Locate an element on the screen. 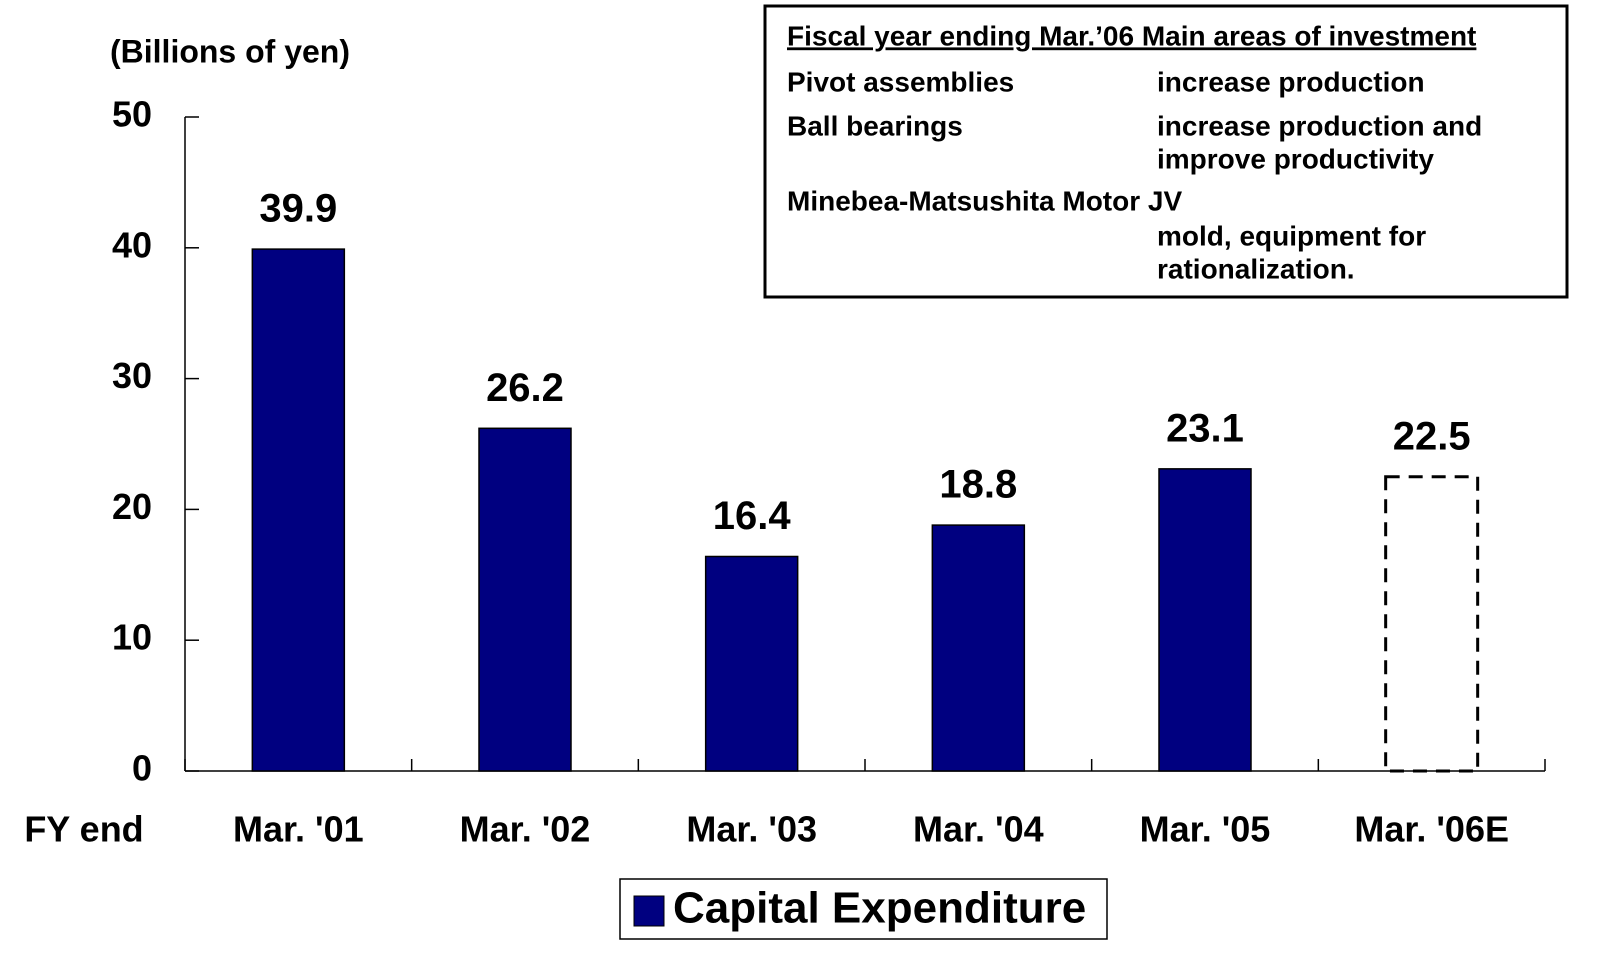 This screenshot has height=976, width=1623. y-tick-label: 10 is located at coordinates (132, 637).